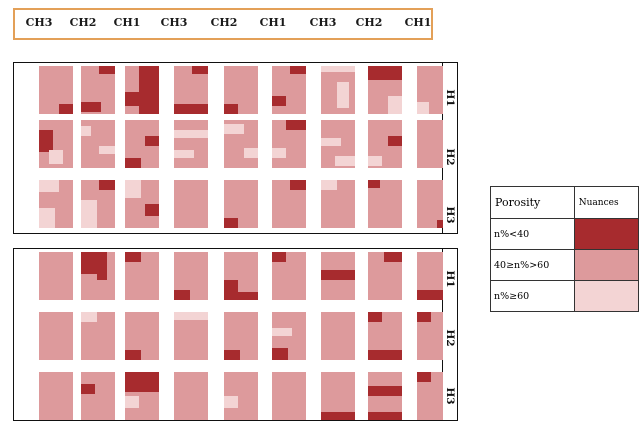  What do you see at coordinates (83, 22) in the screenshot?
I see `column-label-2: CH2` at bounding box center [83, 22].